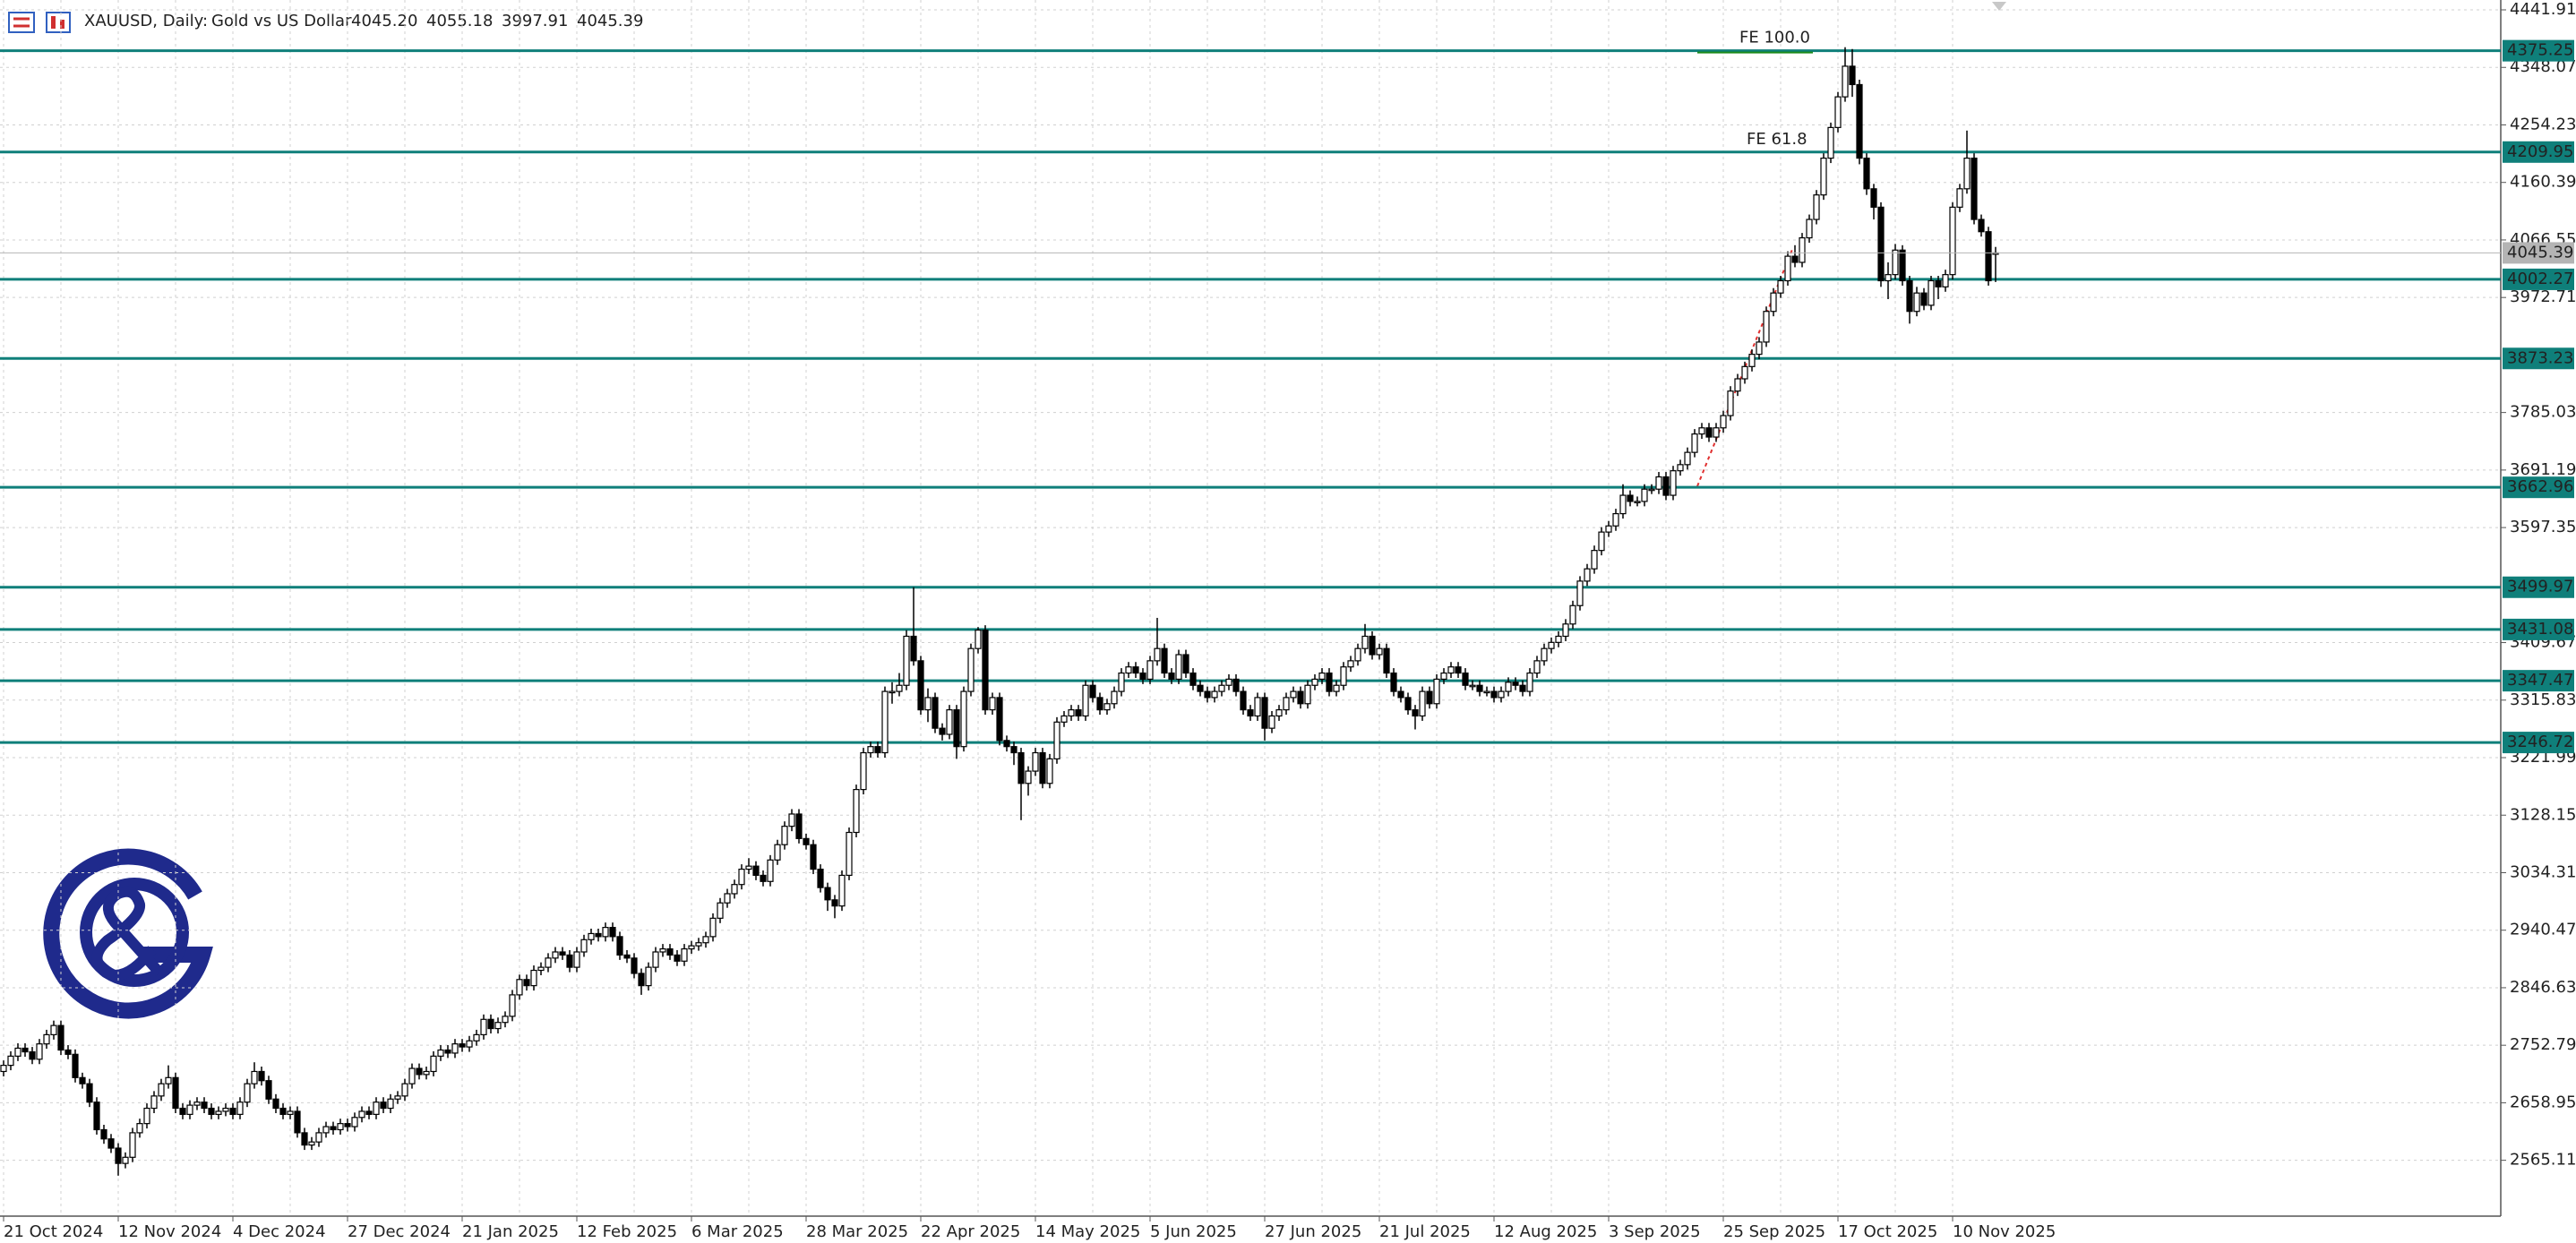 The height and width of the screenshot is (1243, 2576). What do you see at coordinates (857, 1231) in the screenshot?
I see `x-tick-label: 28 Mar 2025` at bounding box center [857, 1231].